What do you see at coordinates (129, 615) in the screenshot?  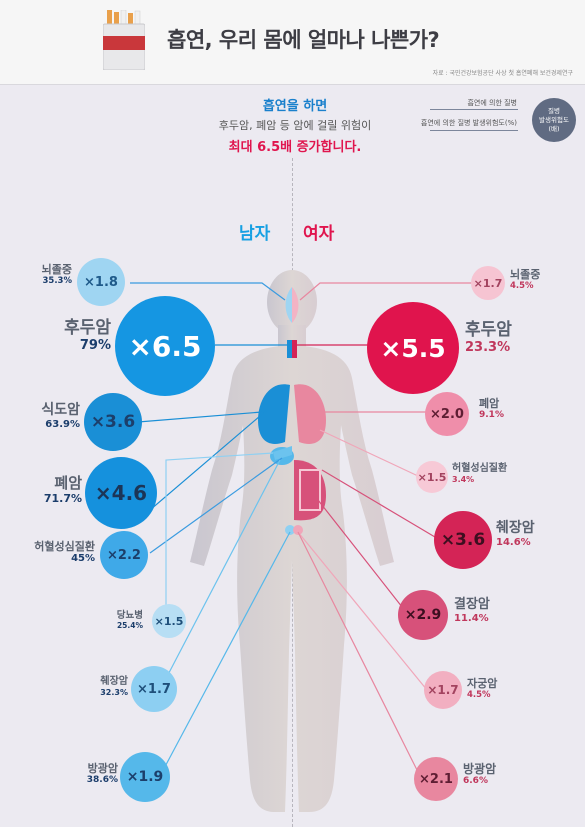 I see `disease-name: 당뇨병` at bounding box center [129, 615].